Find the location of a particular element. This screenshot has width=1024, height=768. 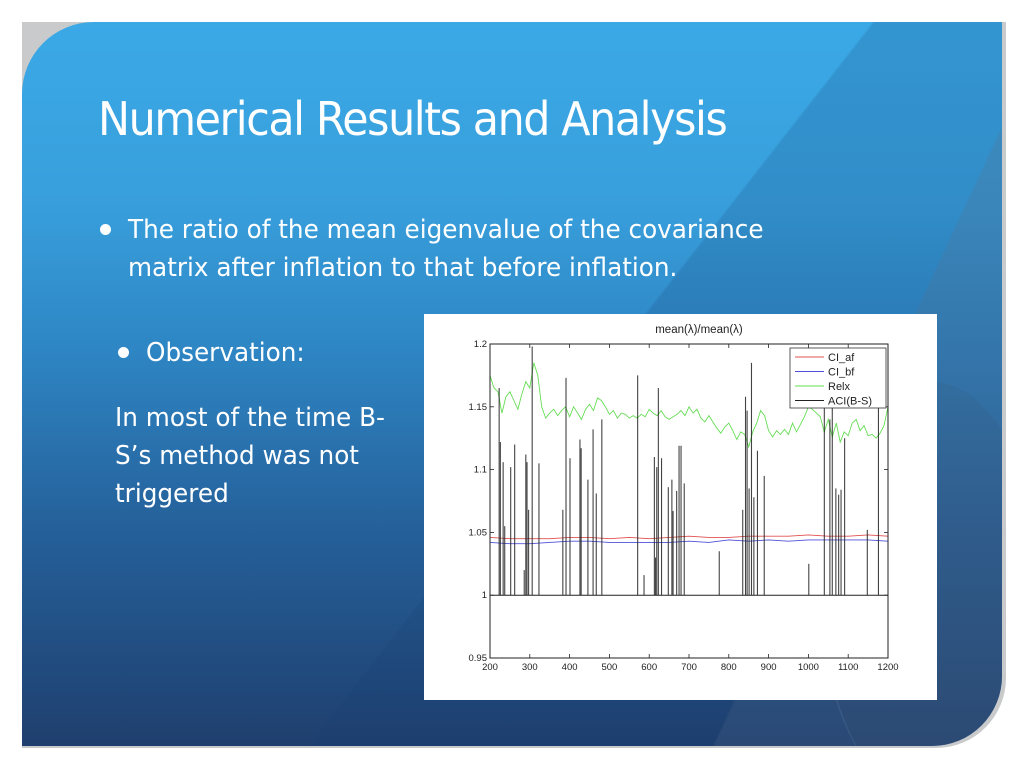

legend-label: CI_bf is located at coordinates (841, 373).